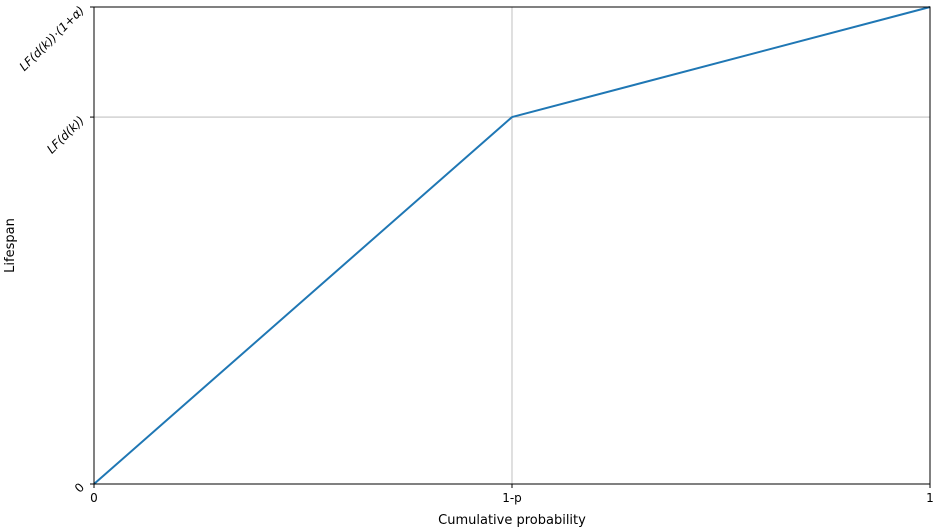 This screenshot has width=936, height=532. I want to click on x-tick-label: 1, so click(930, 498).